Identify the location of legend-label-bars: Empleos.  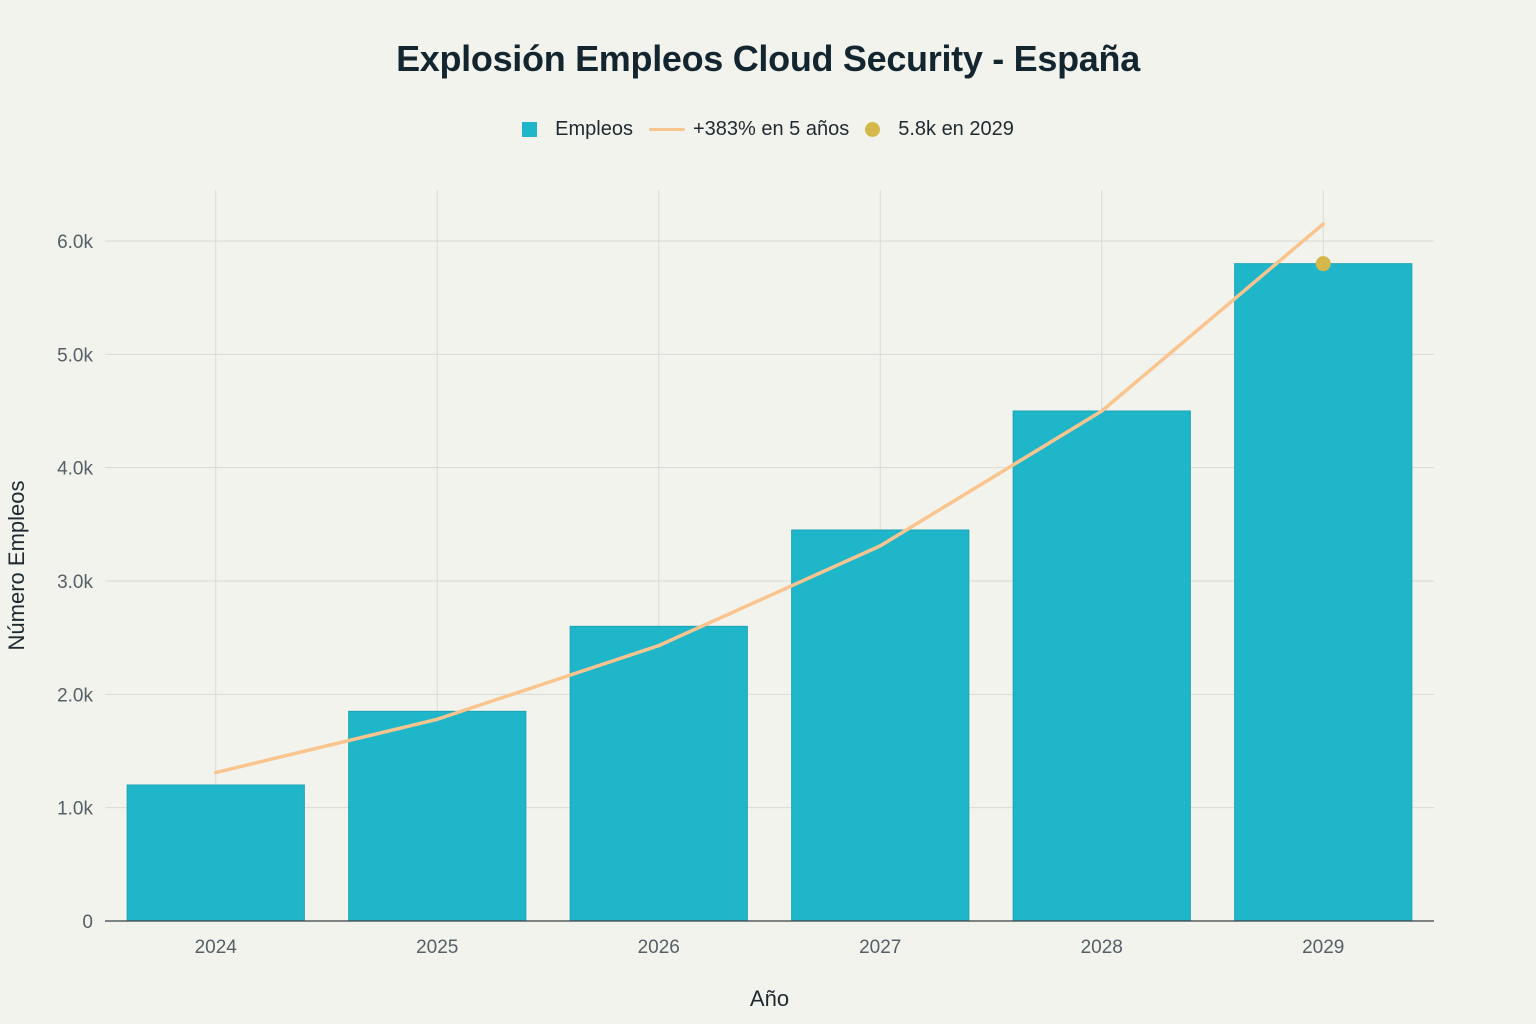
(594, 129).